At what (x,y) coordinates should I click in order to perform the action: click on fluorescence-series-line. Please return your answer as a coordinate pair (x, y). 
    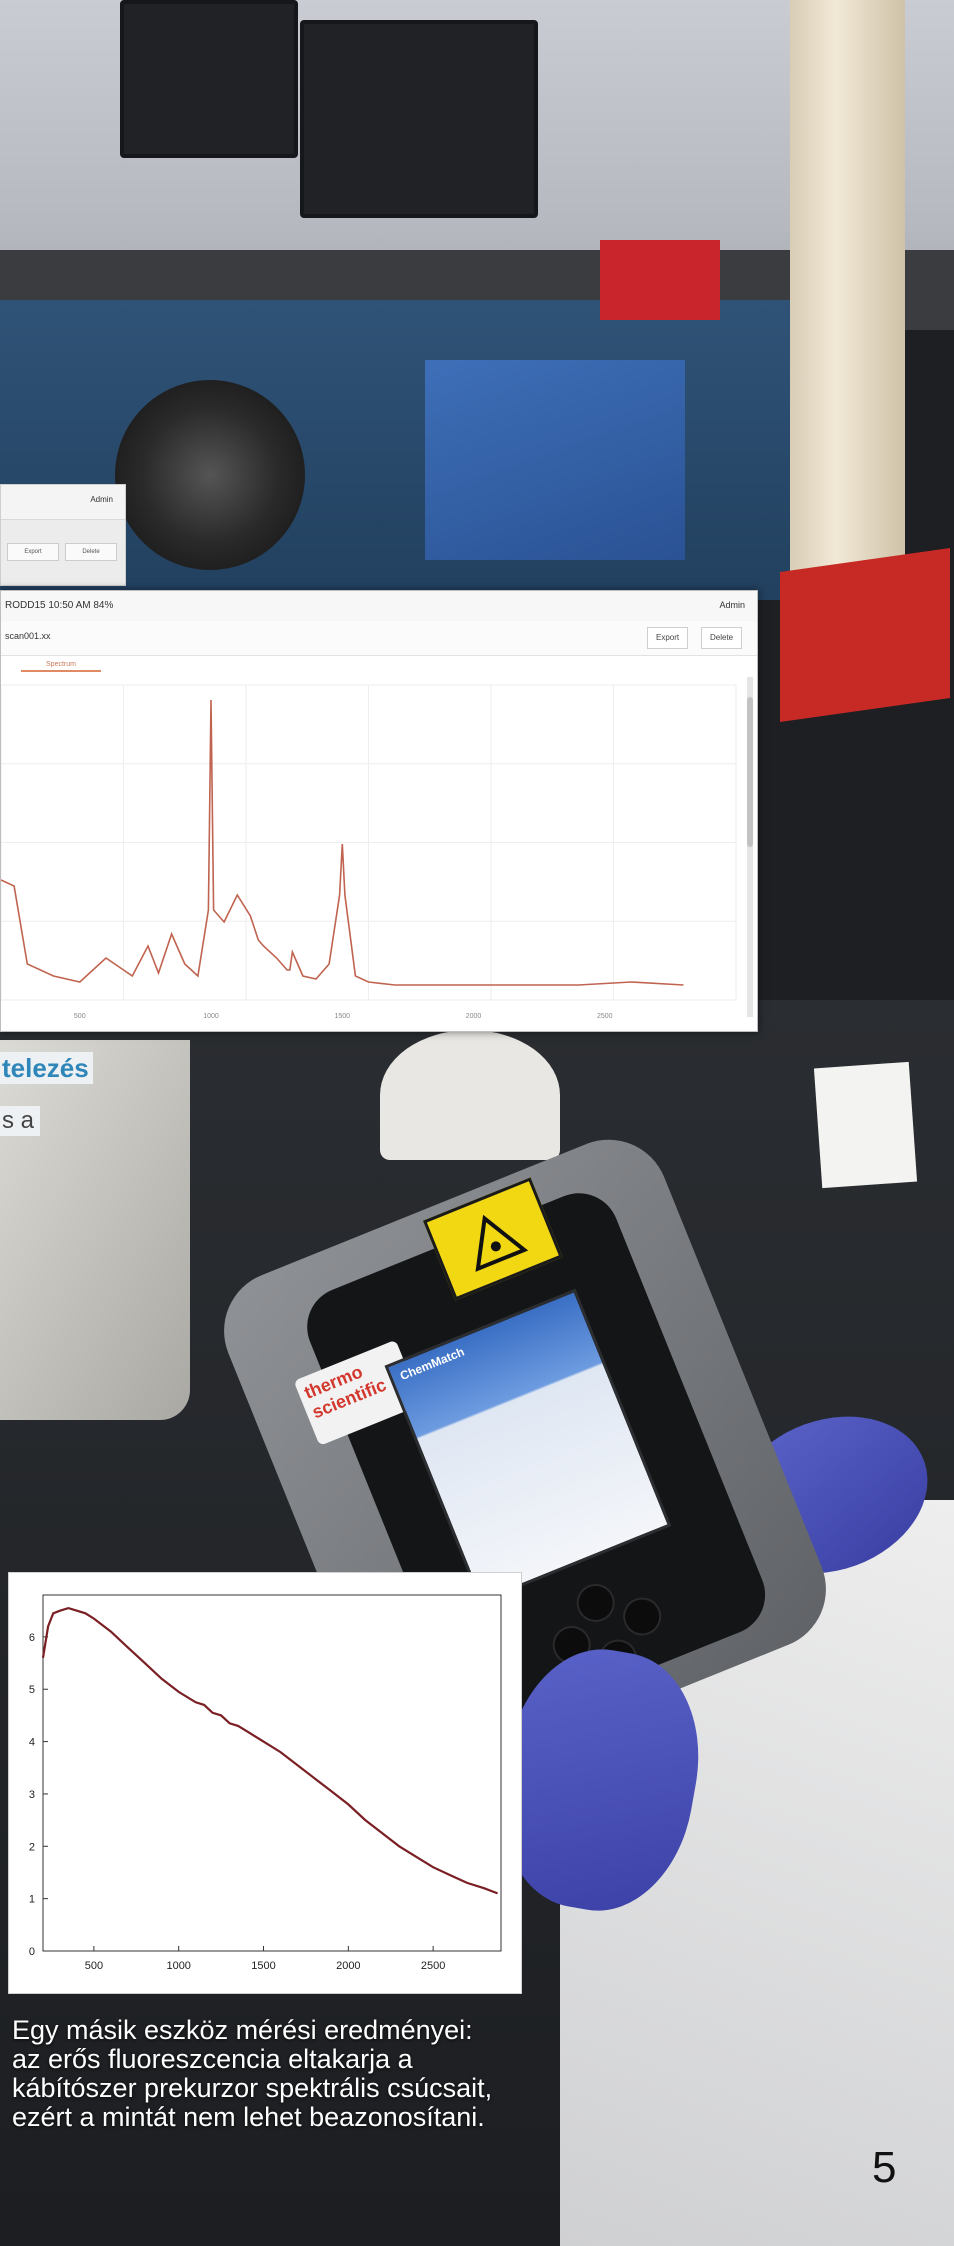
    Looking at the image, I should click on (269, 1750).